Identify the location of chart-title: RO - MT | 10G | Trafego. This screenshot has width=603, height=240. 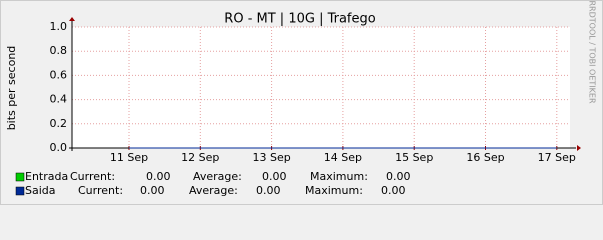
(299, 19).